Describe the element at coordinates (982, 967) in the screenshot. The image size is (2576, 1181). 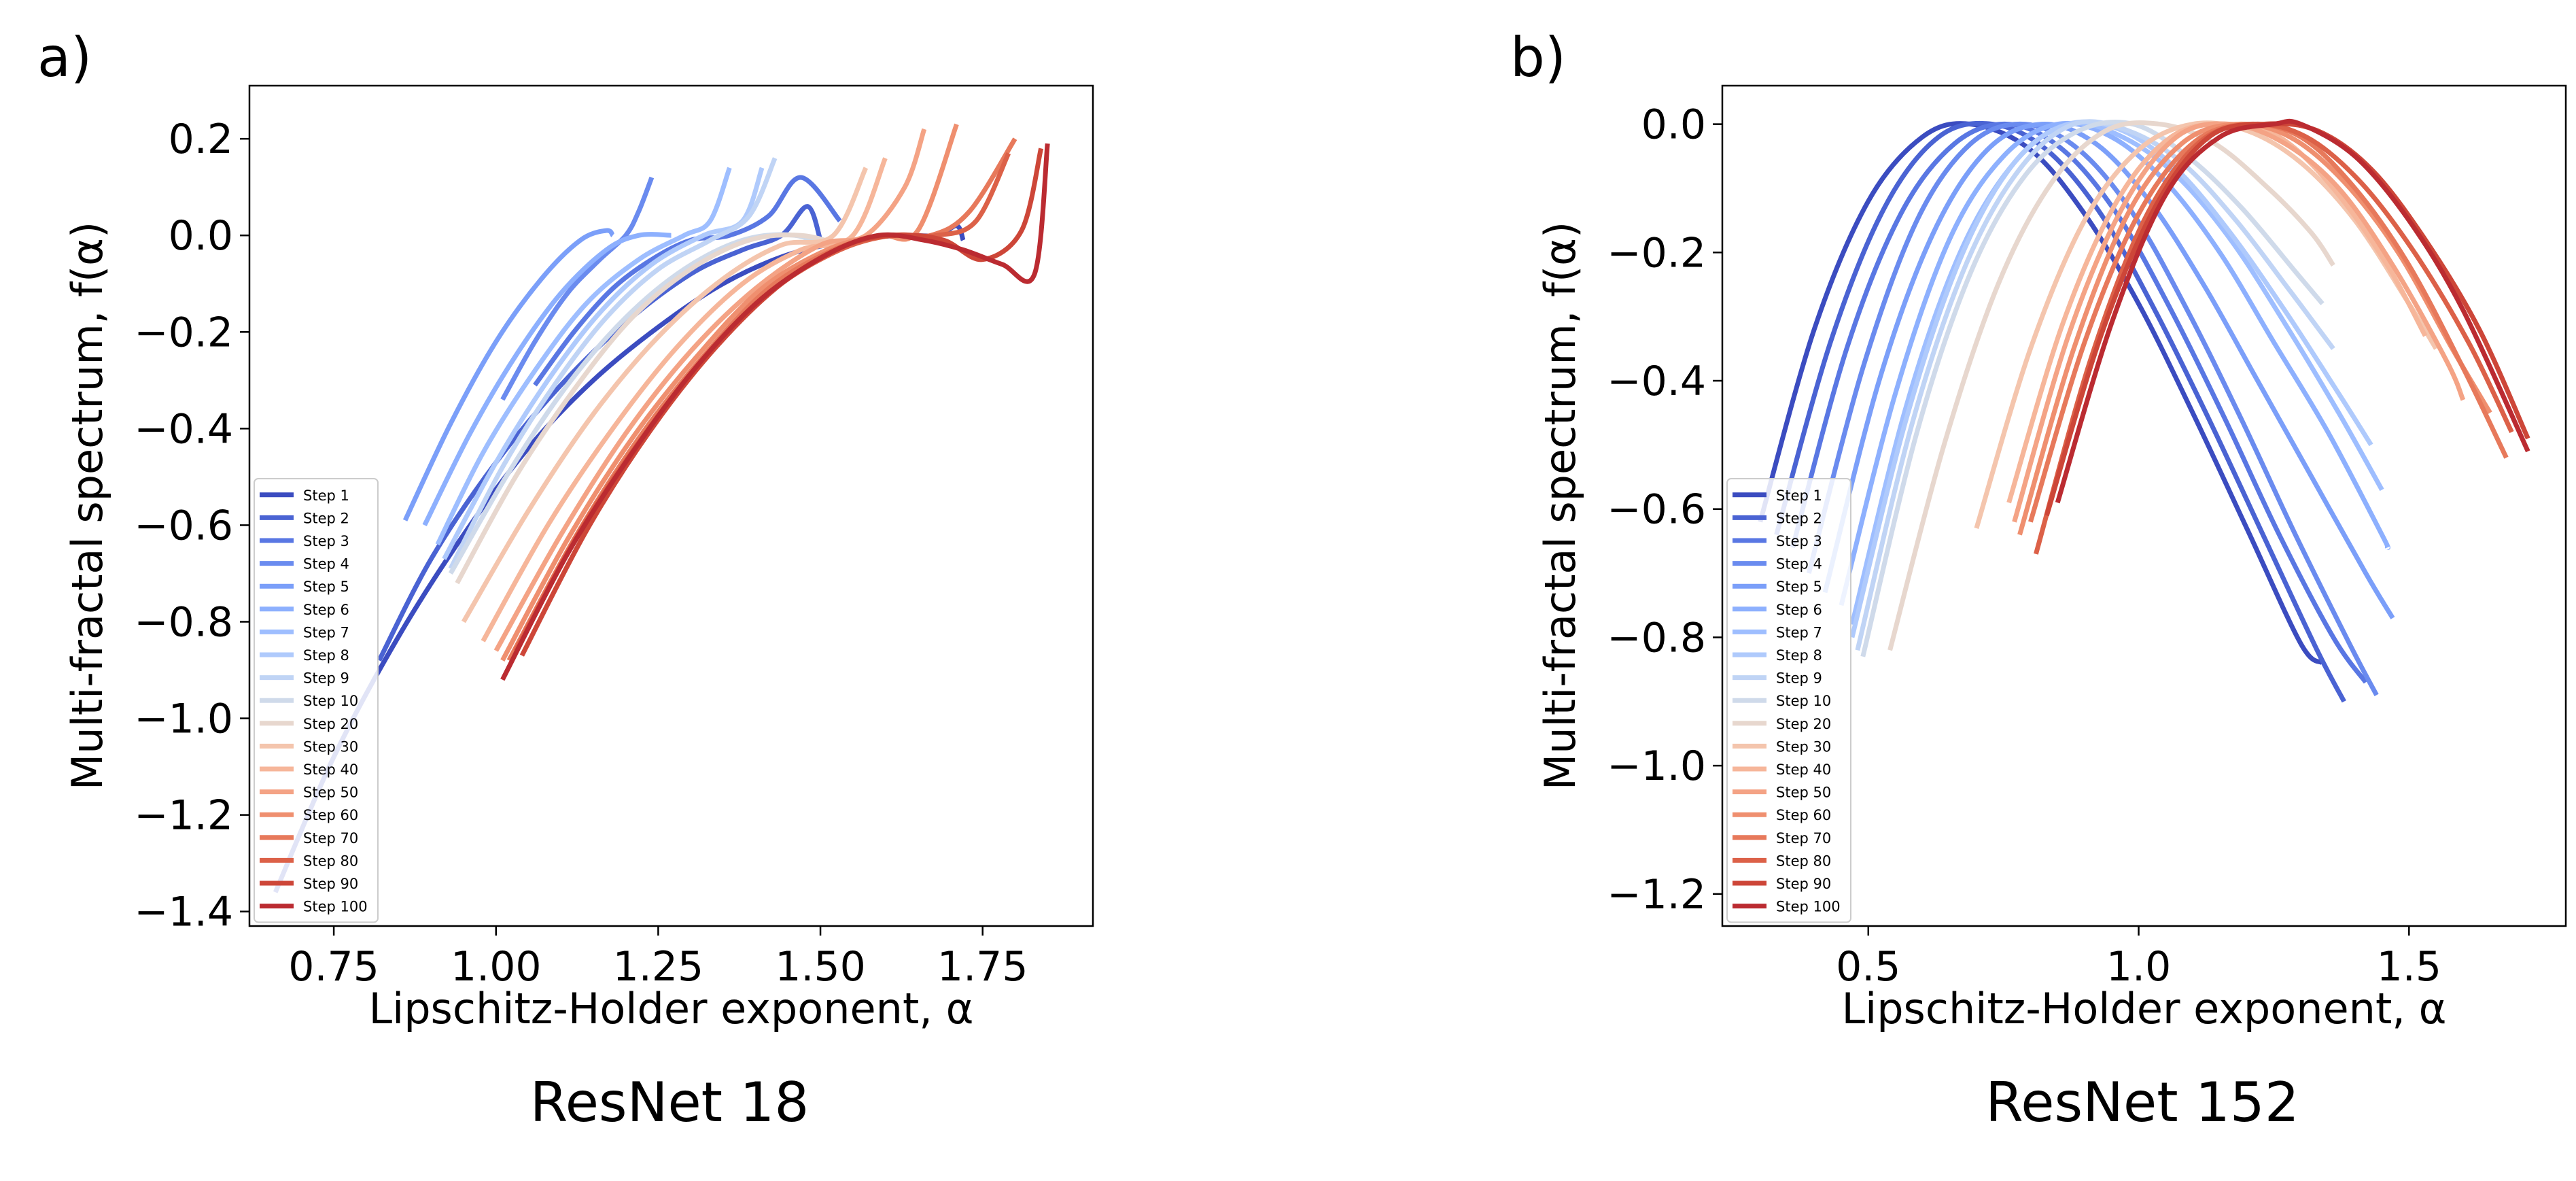
I see `x-tick-label: 1.75` at that location.